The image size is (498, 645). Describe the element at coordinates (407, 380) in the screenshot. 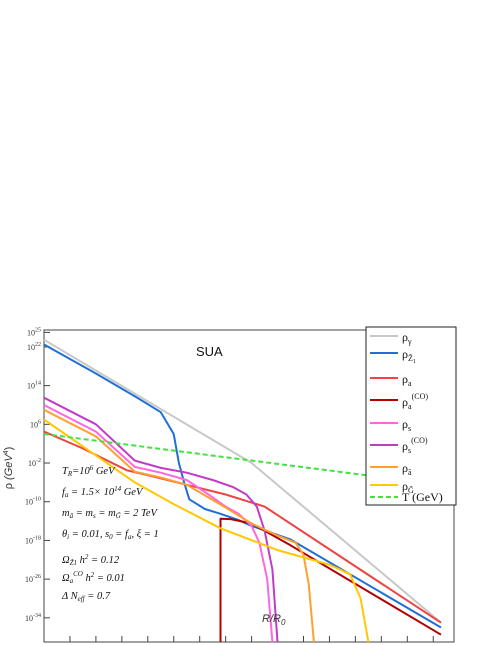

I see `legend-label-rho-a: ρa` at that location.